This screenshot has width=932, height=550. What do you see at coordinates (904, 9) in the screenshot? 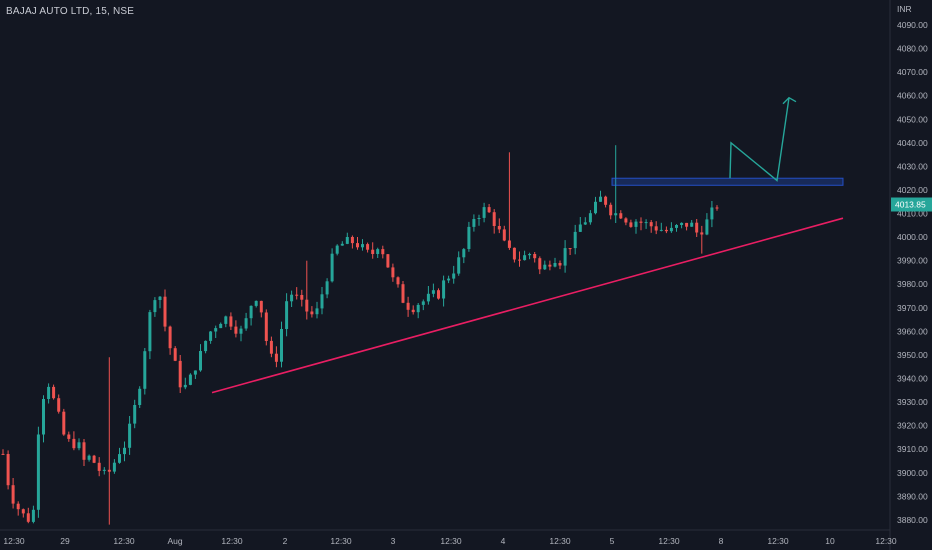
I see `currency-label: INR` at bounding box center [904, 9].